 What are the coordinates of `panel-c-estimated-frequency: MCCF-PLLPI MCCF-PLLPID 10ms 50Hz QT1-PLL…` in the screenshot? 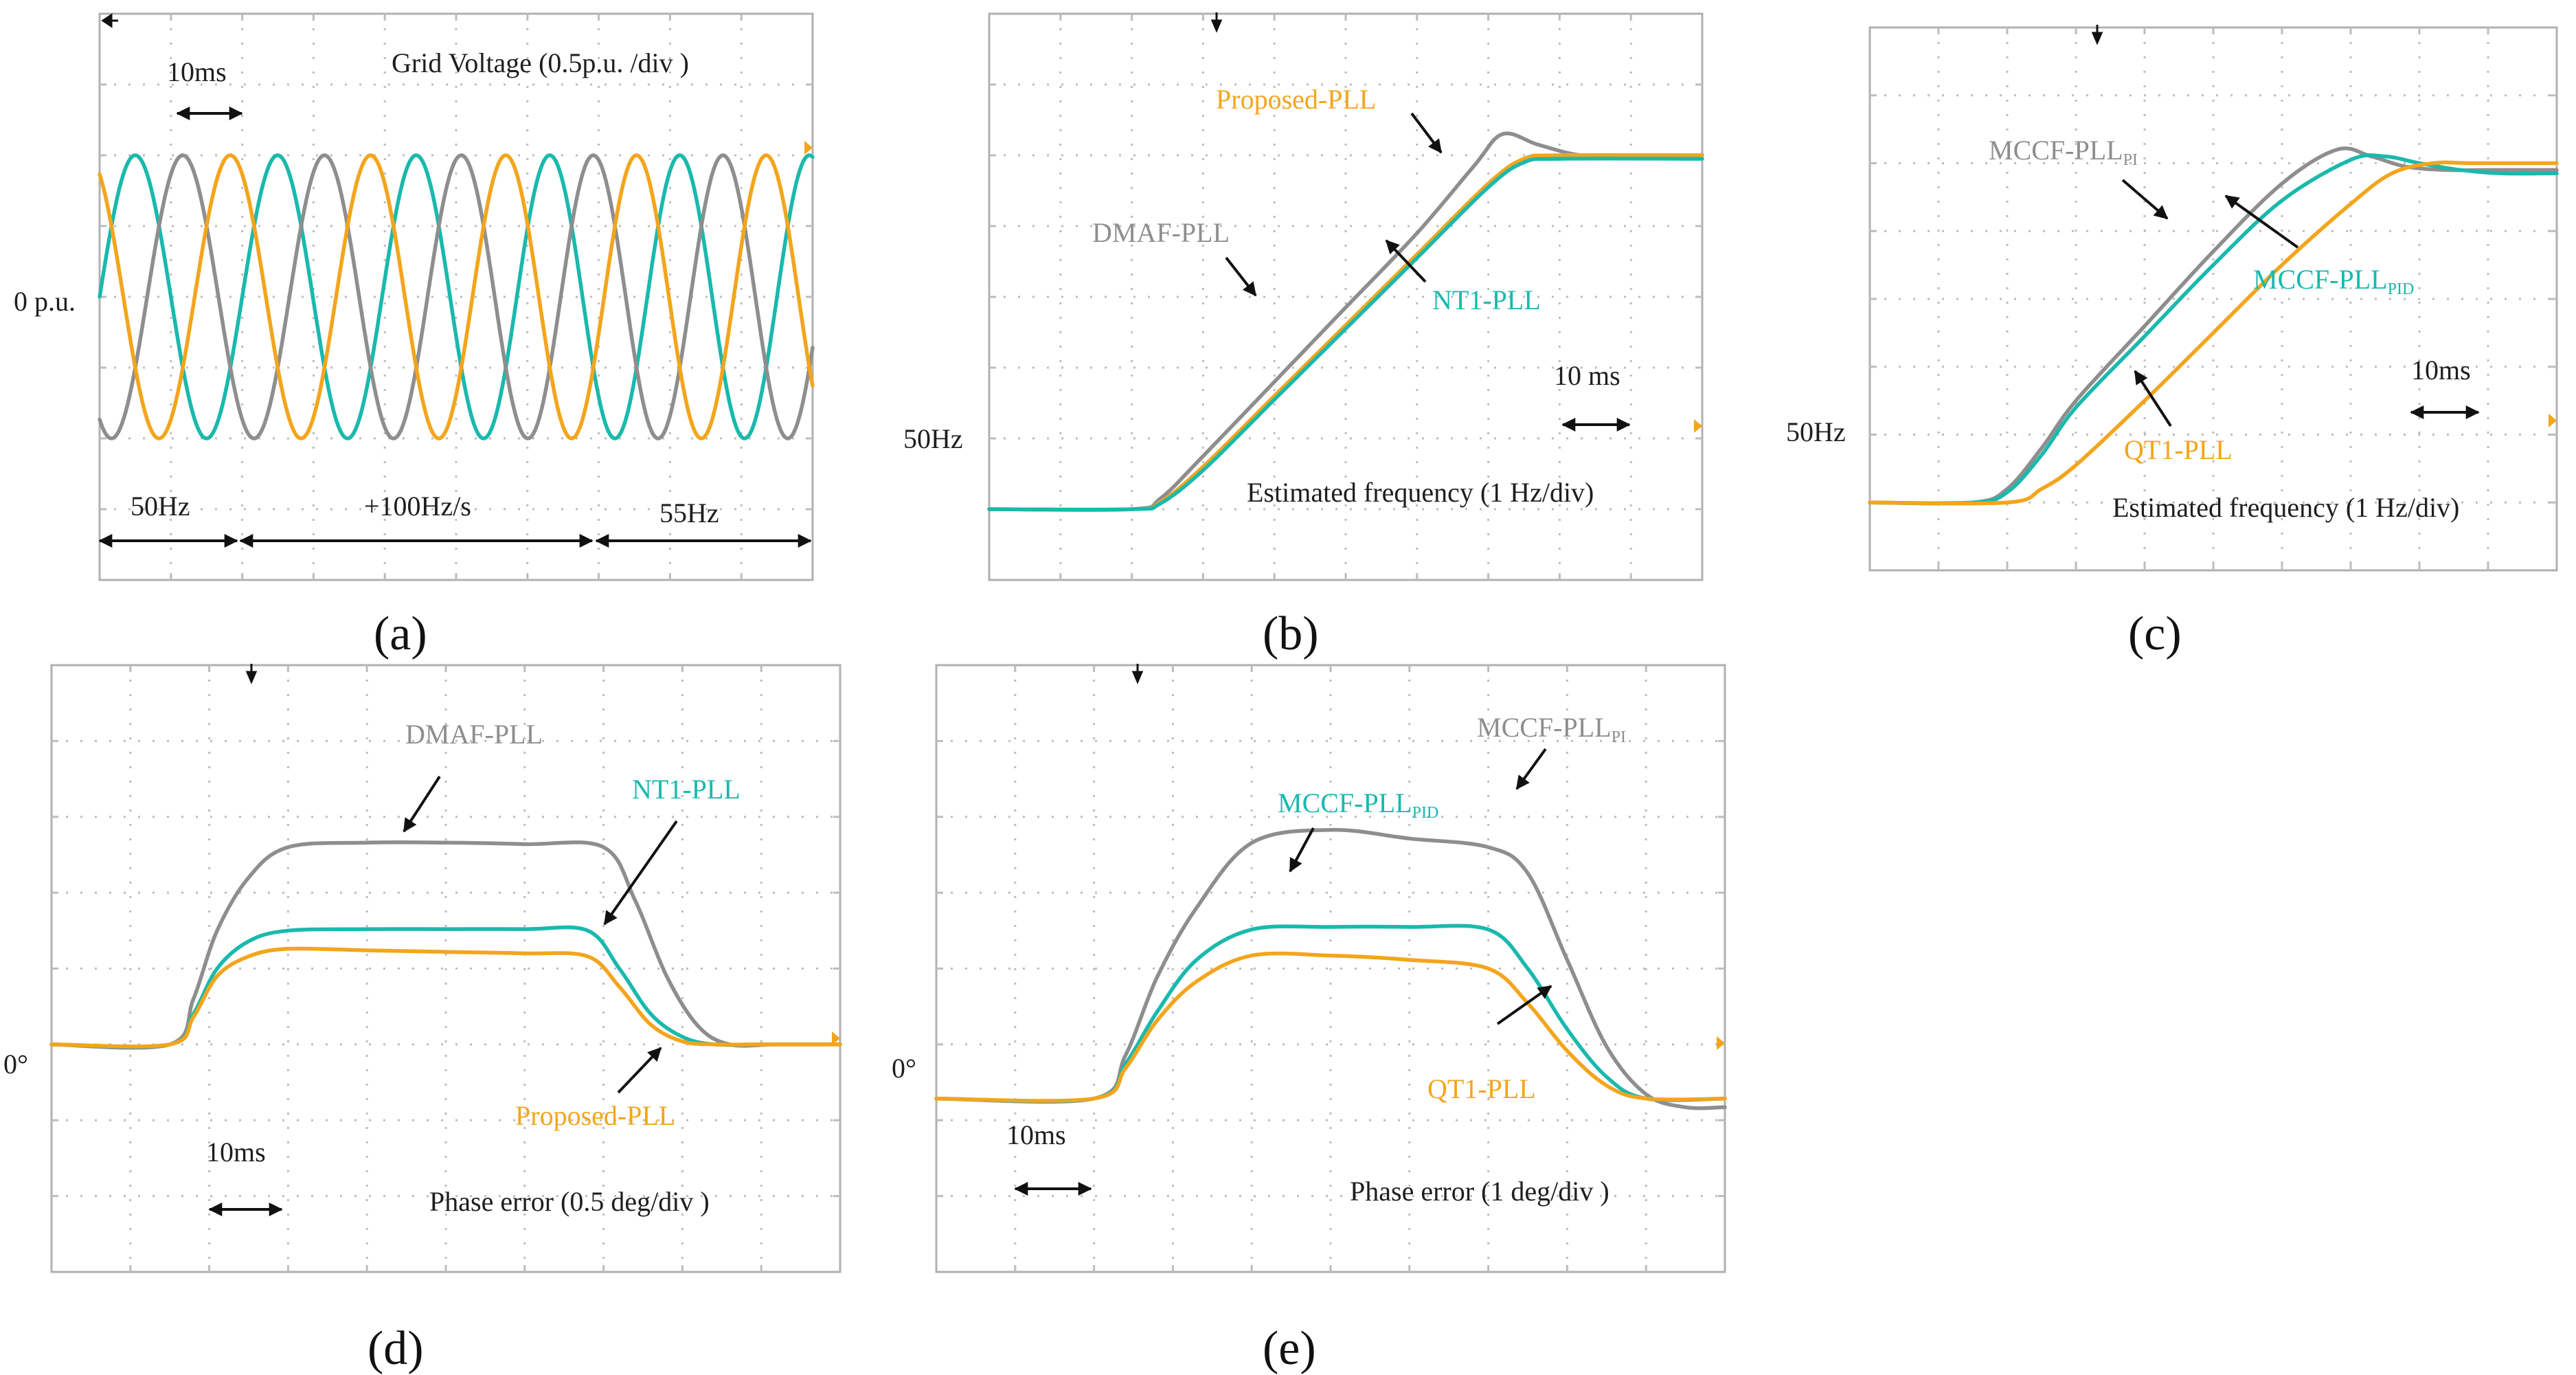 It's located at (2172, 342).